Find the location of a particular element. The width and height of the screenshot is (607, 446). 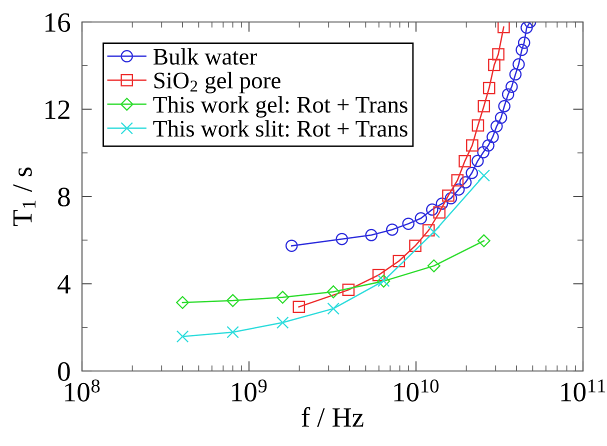

y-tick-label: 4 is located at coordinates (64, 284).